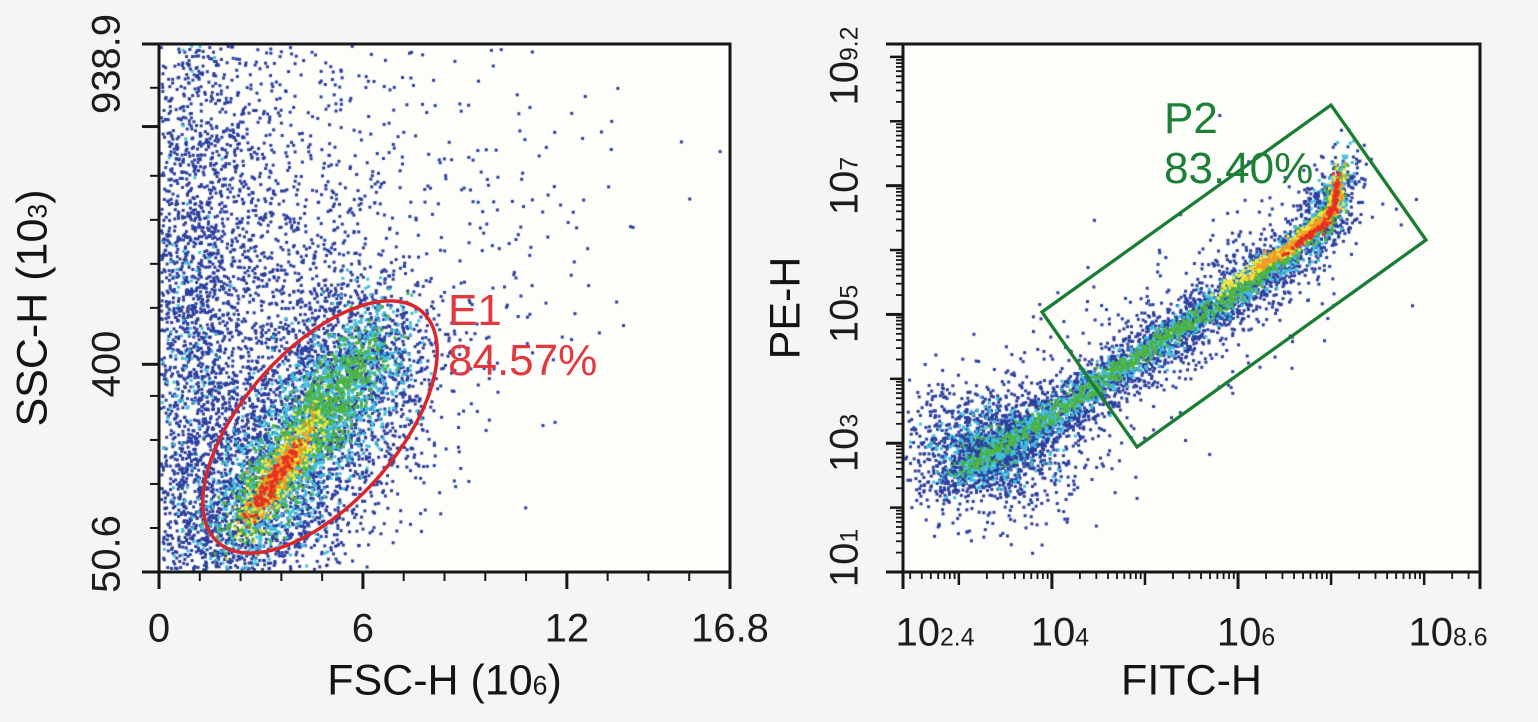 The height and width of the screenshot is (722, 1538). What do you see at coordinates (844, 558) in the screenshot?
I see `tick-label: 101` at bounding box center [844, 558].